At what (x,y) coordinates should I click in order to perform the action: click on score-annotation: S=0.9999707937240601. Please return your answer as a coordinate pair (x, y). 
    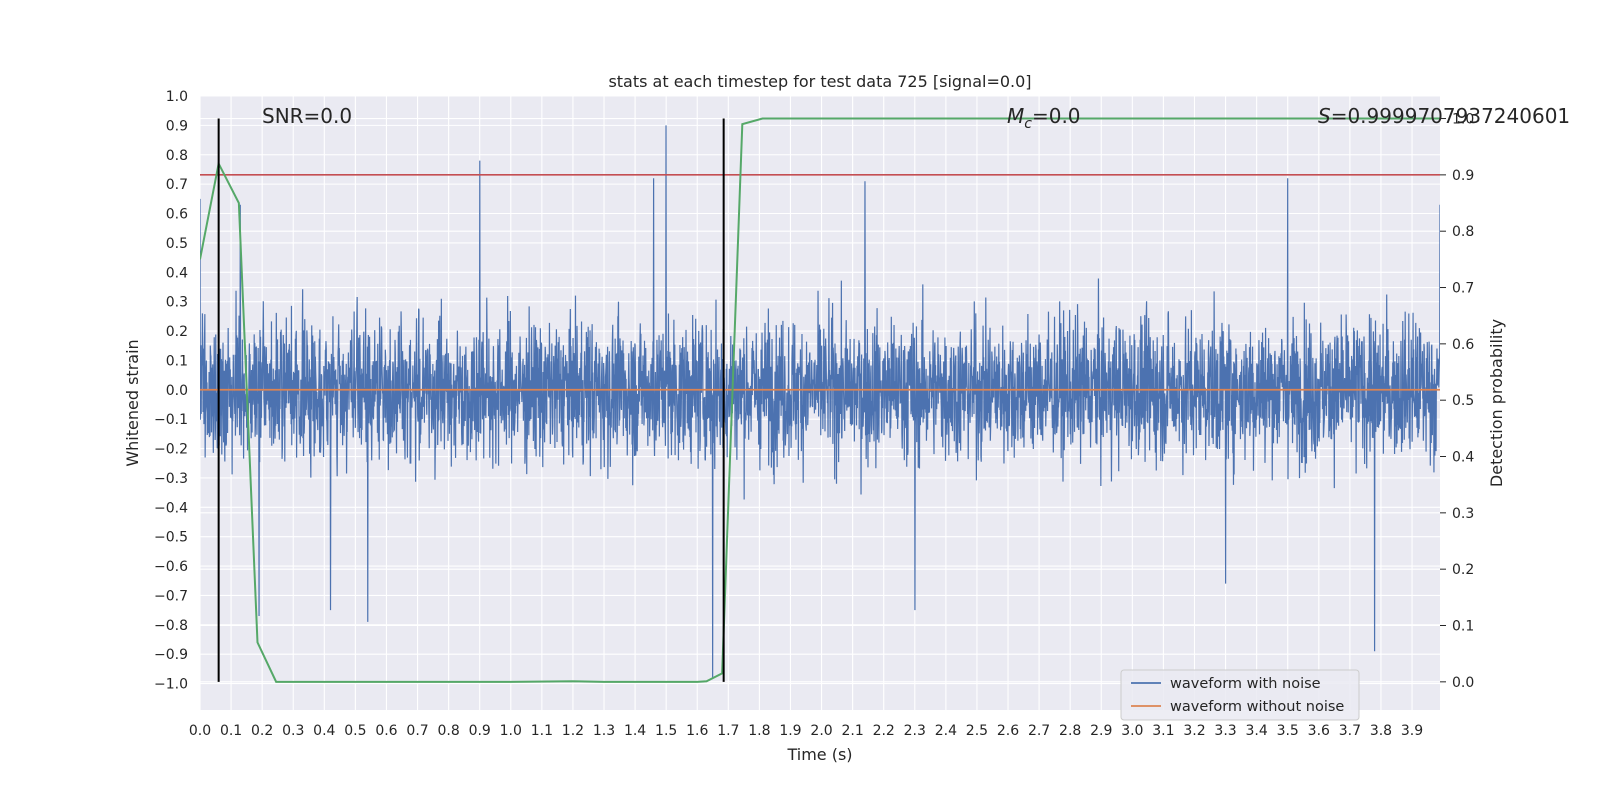
    Looking at the image, I should click on (1444, 116).